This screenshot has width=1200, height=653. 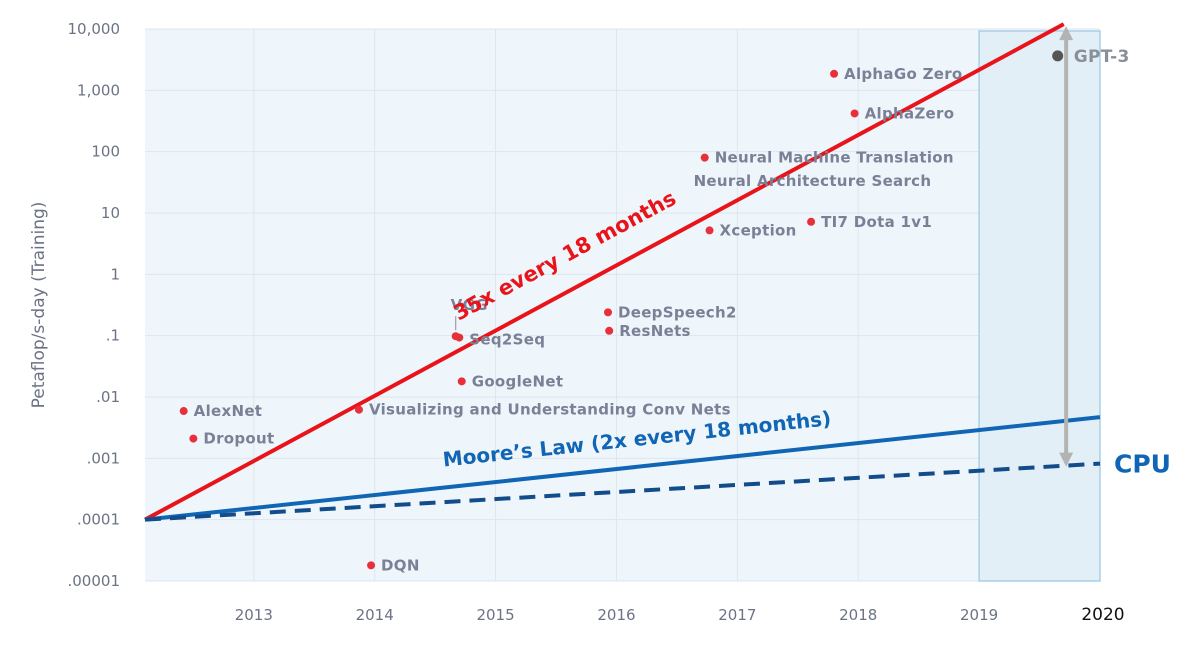 What do you see at coordinates (1066, 459) in the screenshot?
I see `gap-arrow-head-bottom` at bounding box center [1066, 459].